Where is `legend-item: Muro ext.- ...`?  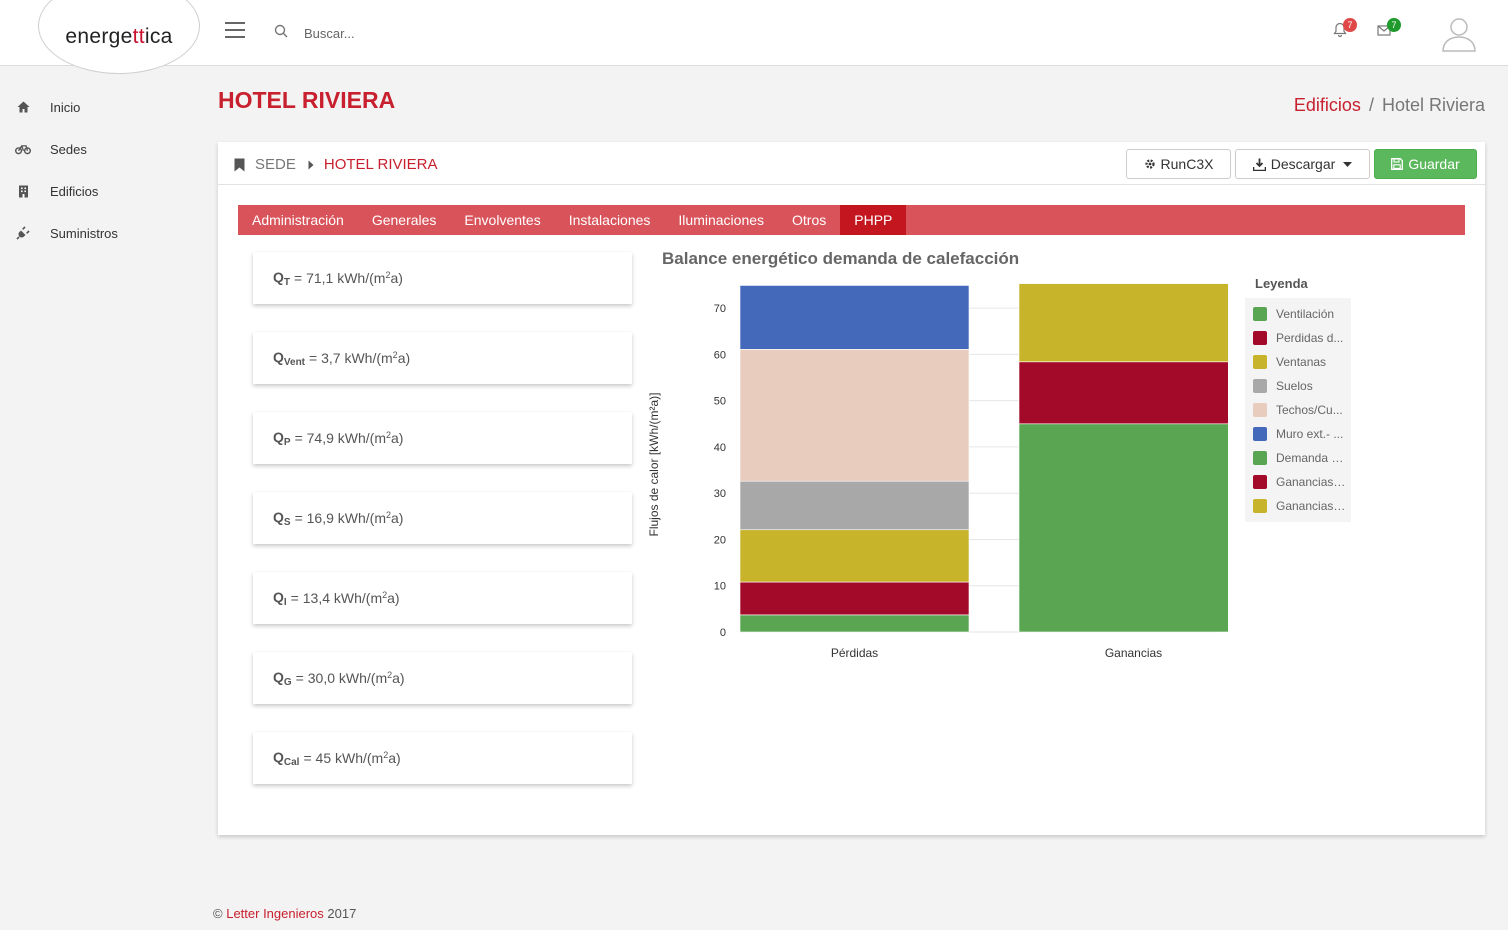
legend-item: Muro ext.- ... is located at coordinates (1298, 434).